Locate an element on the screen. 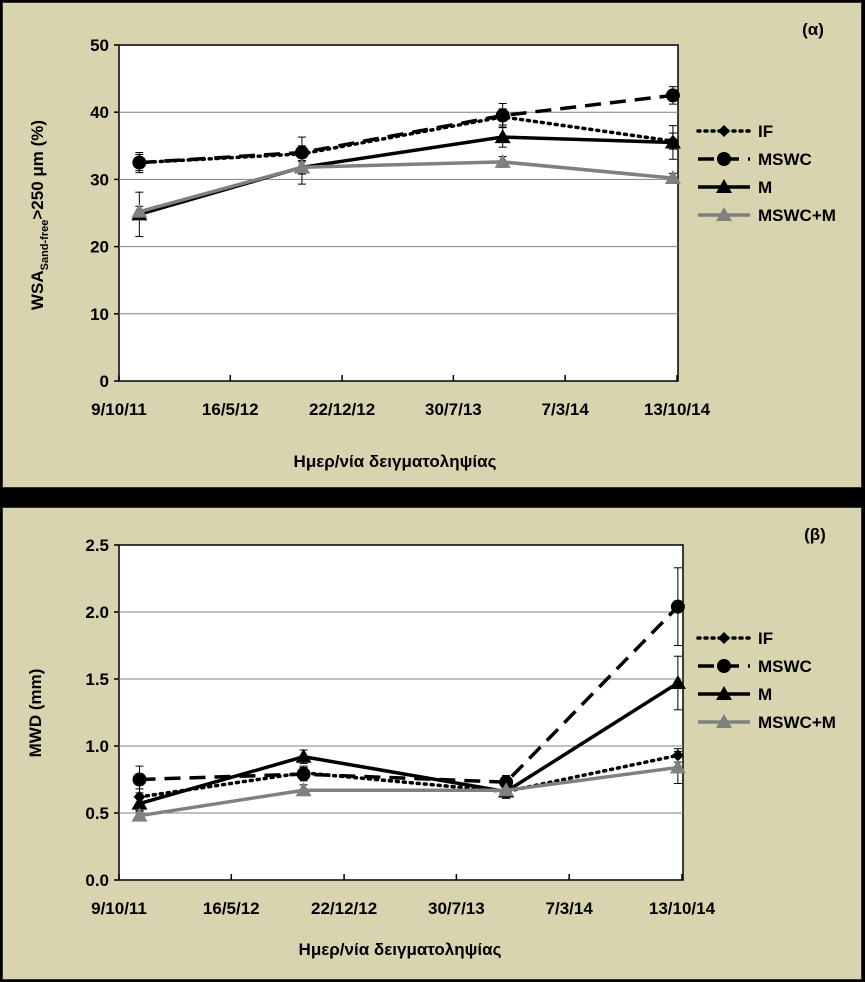 Image resolution: width=865 pixels, height=982 pixels. chart-a-panel-label: (α) is located at coordinates (813, 29).